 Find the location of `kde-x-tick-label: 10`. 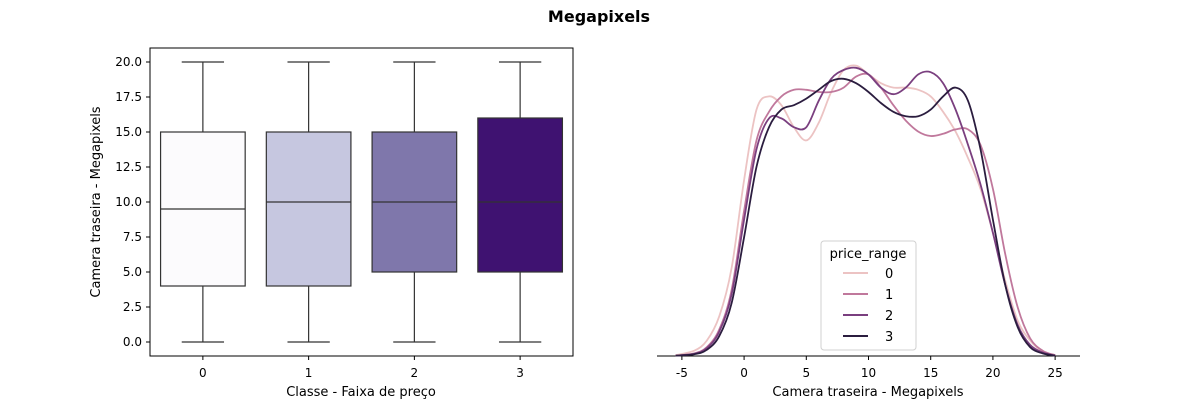

kde-x-tick-label: 10 is located at coordinates (868, 373).